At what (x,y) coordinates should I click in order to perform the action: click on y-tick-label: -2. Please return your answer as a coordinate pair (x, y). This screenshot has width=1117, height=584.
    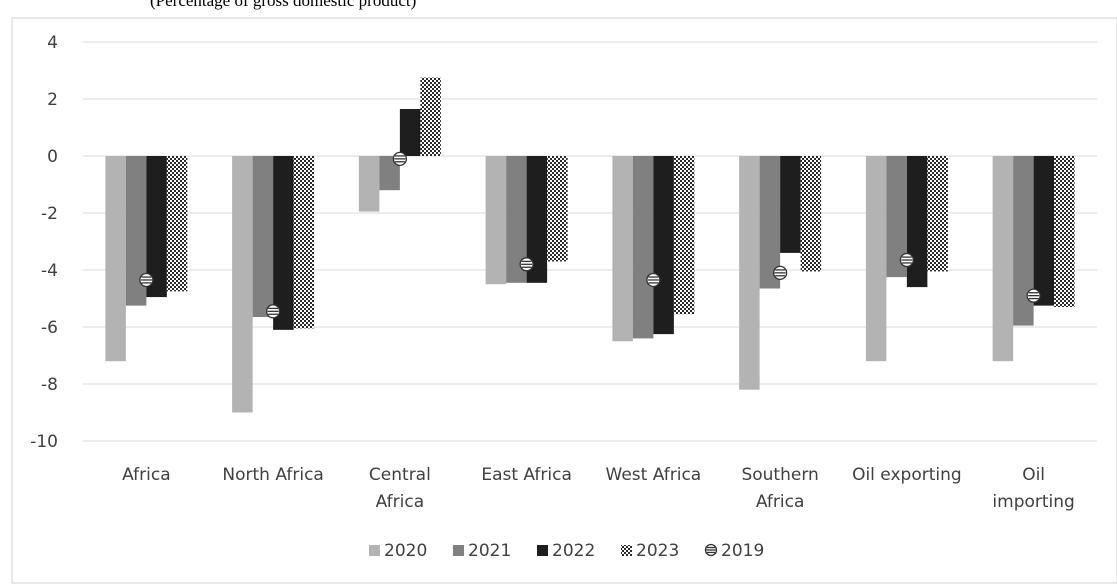
    Looking at the image, I should click on (49, 214).